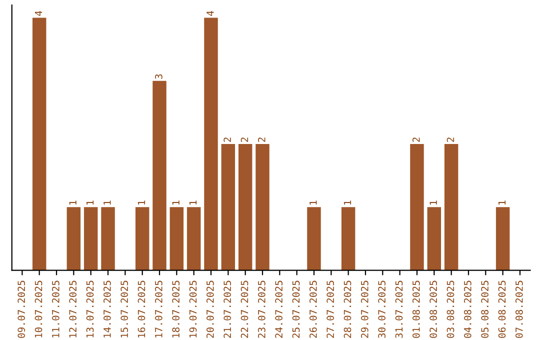 The height and width of the screenshot is (340, 540). I want to click on x-tick-label: 17.07.2025, so click(158, 309).